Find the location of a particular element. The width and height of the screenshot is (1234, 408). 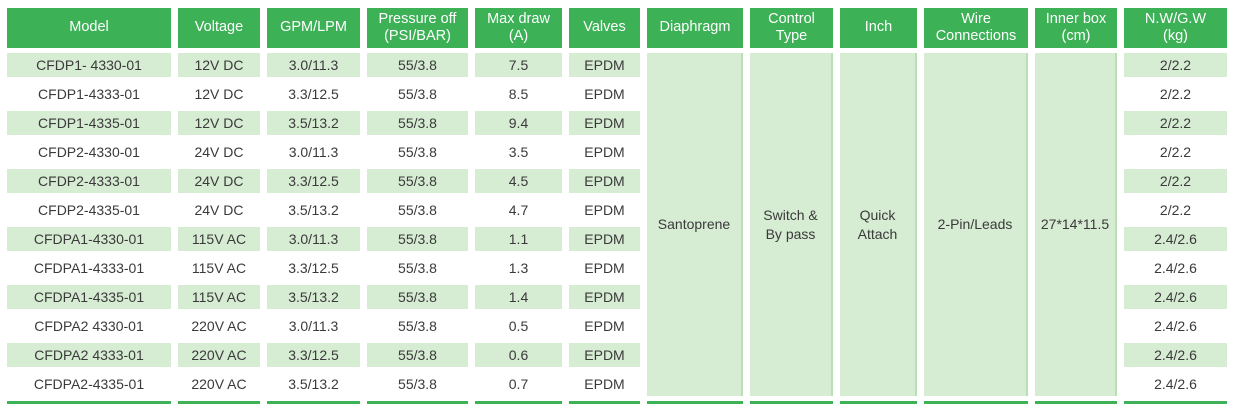

cell-max-draw: 1.1 is located at coordinates (518, 239).